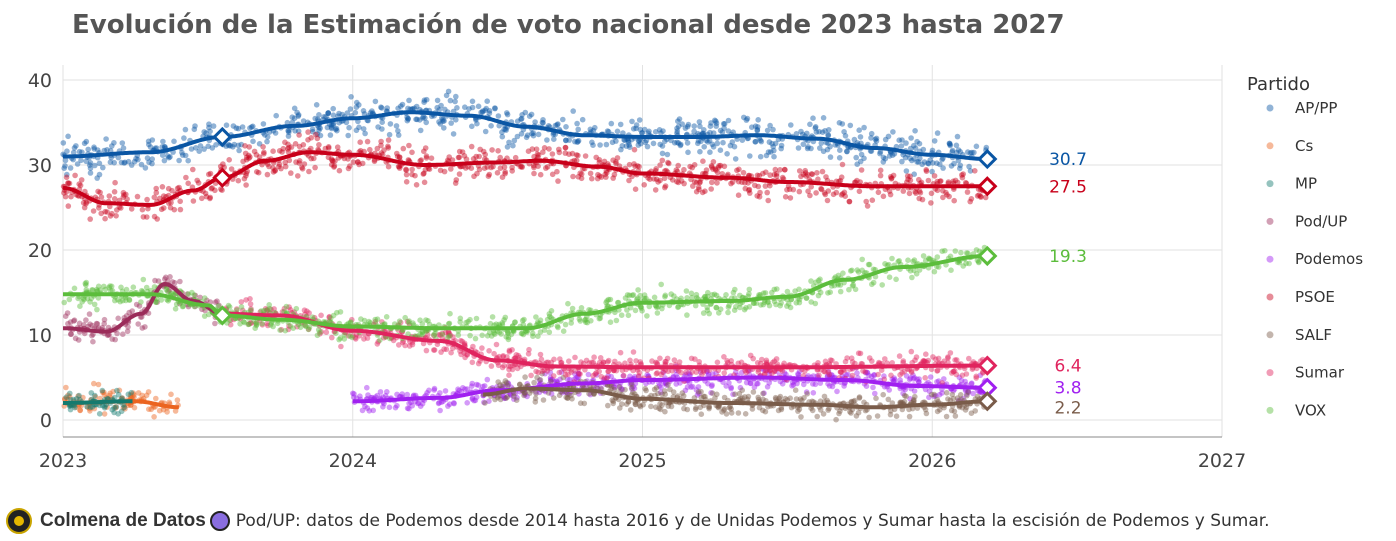 The image size is (1396, 541). I want to click on y-tick-label: 20, so click(40, 251).